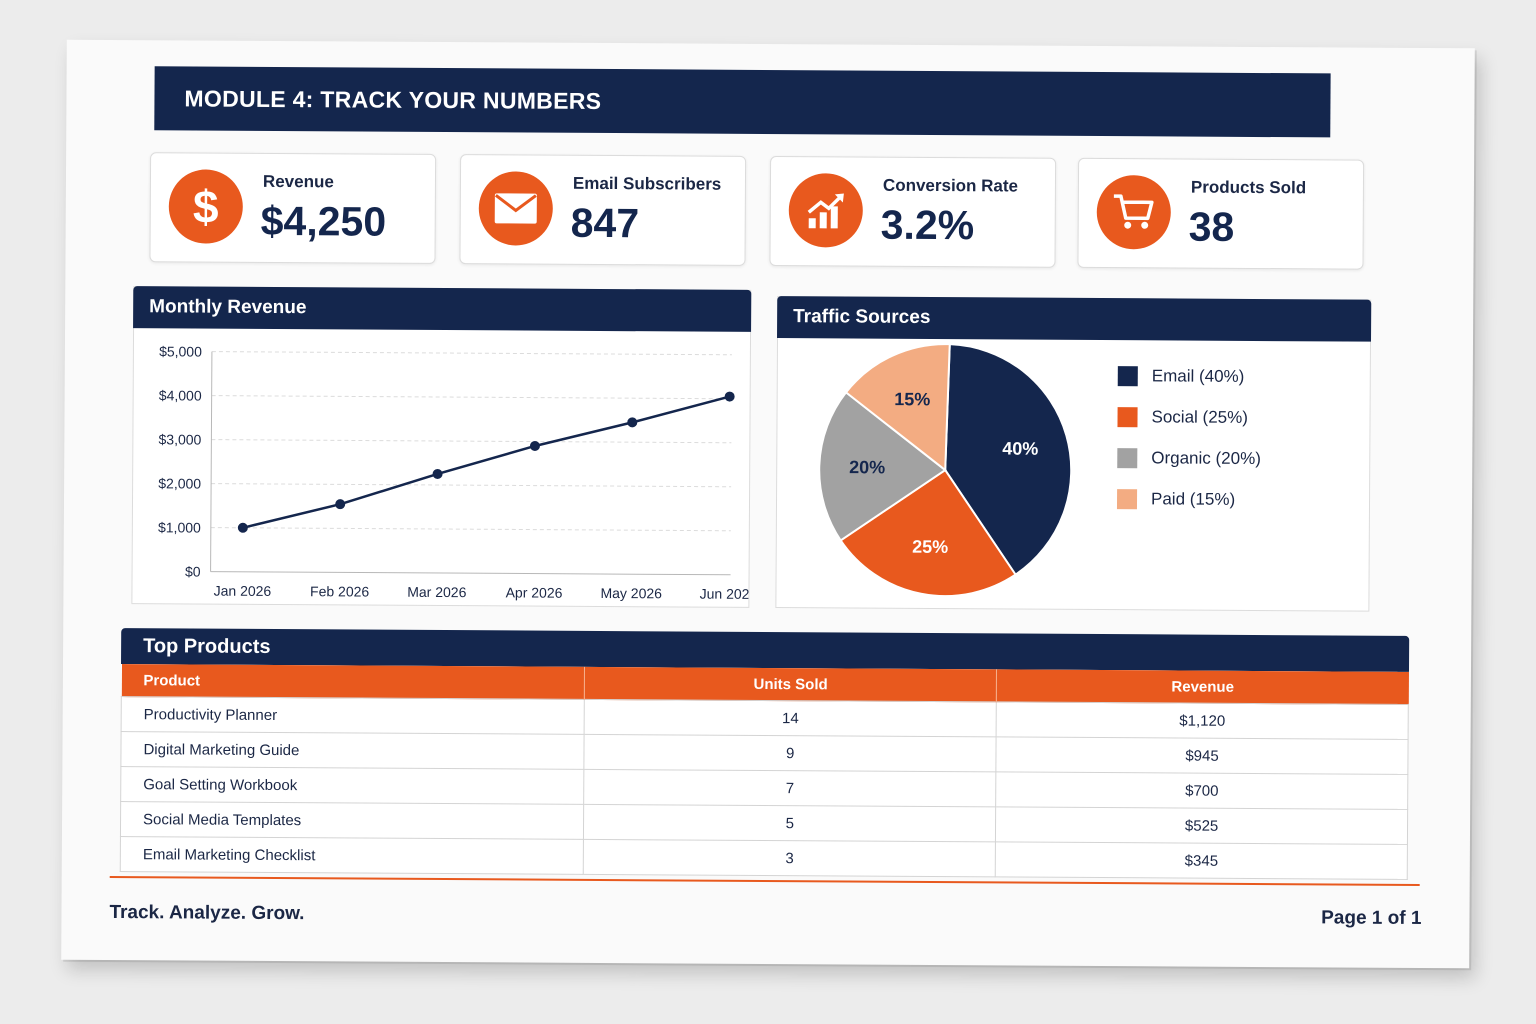 The image size is (1536, 1024). I want to click on product-name: Goal Setting Workbook, so click(352, 785).